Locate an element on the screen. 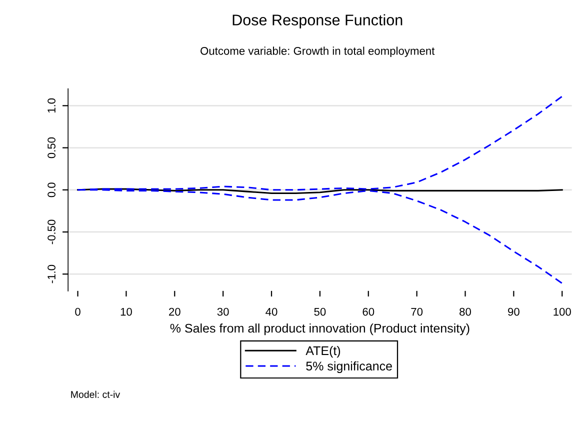  y-tick-label: -1.0 is located at coordinates (52, 274).